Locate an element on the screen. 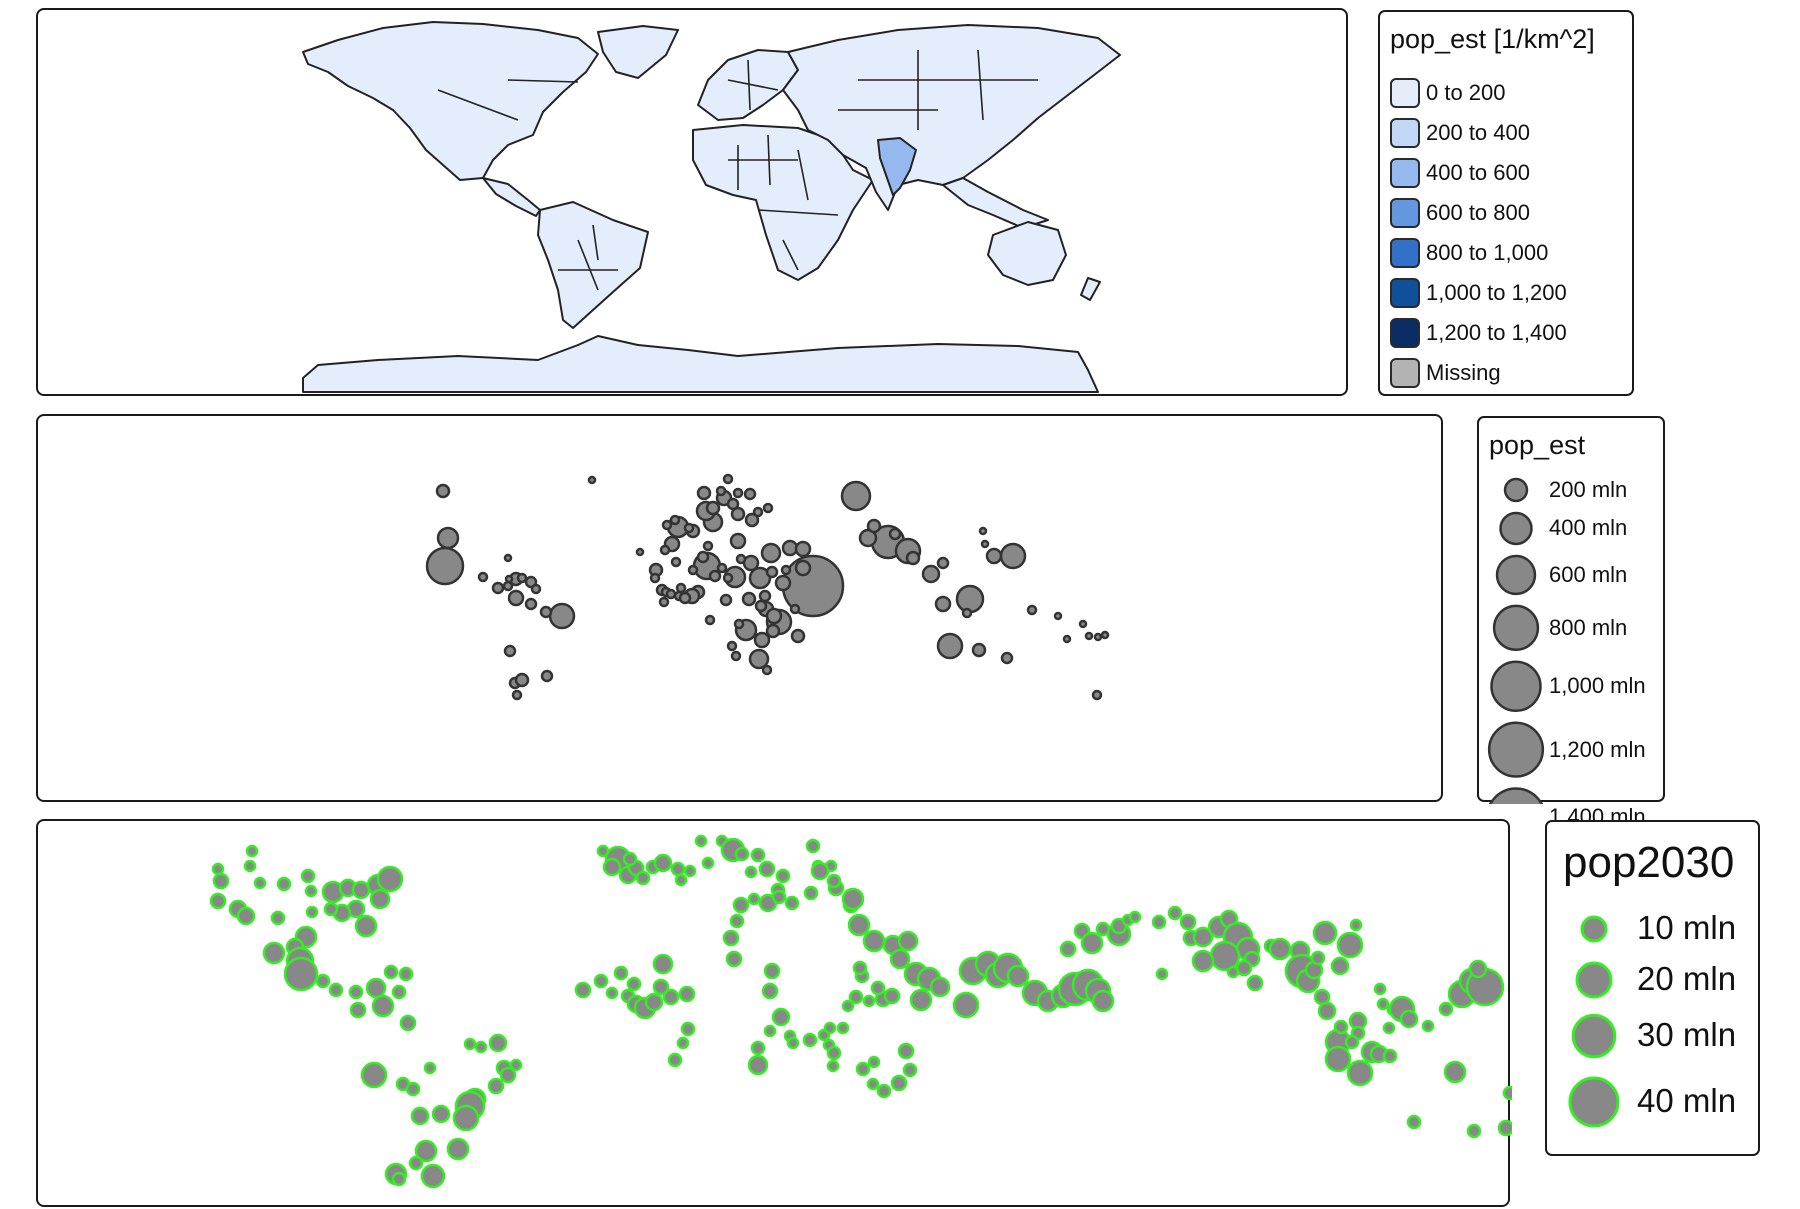 The image size is (1800, 1209). legend-class-label: 200 to 400 is located at coordinates (1478, 132).